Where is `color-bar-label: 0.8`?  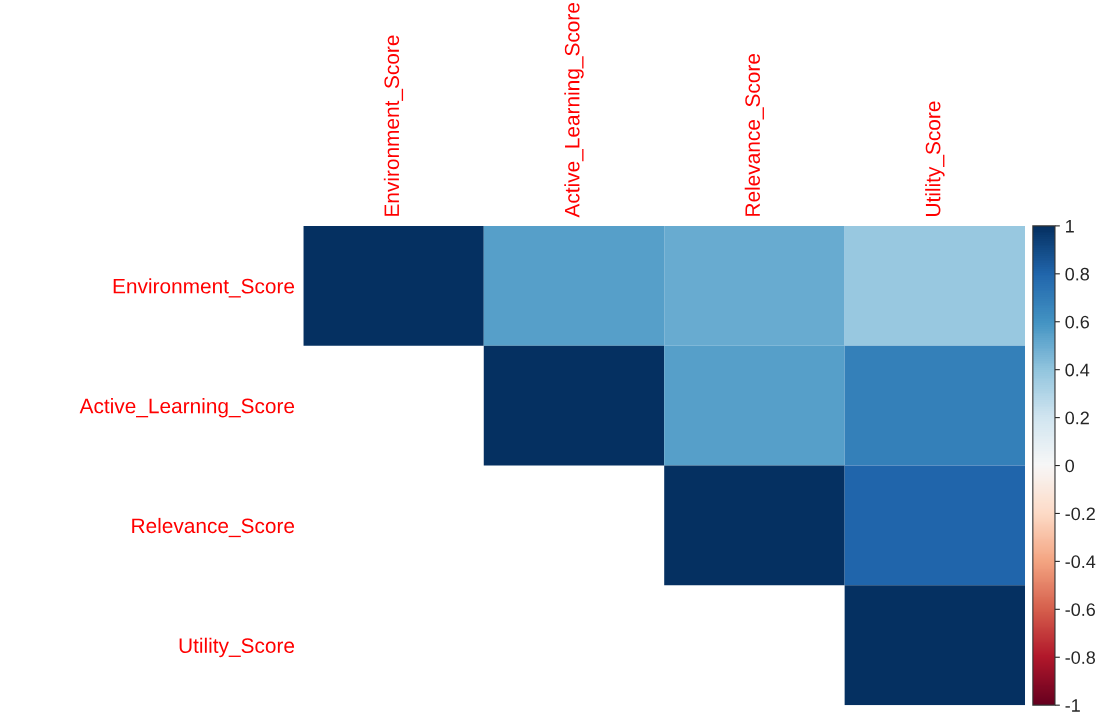 color-bar-label: 0.8 is located at coordinates (1077, 274).